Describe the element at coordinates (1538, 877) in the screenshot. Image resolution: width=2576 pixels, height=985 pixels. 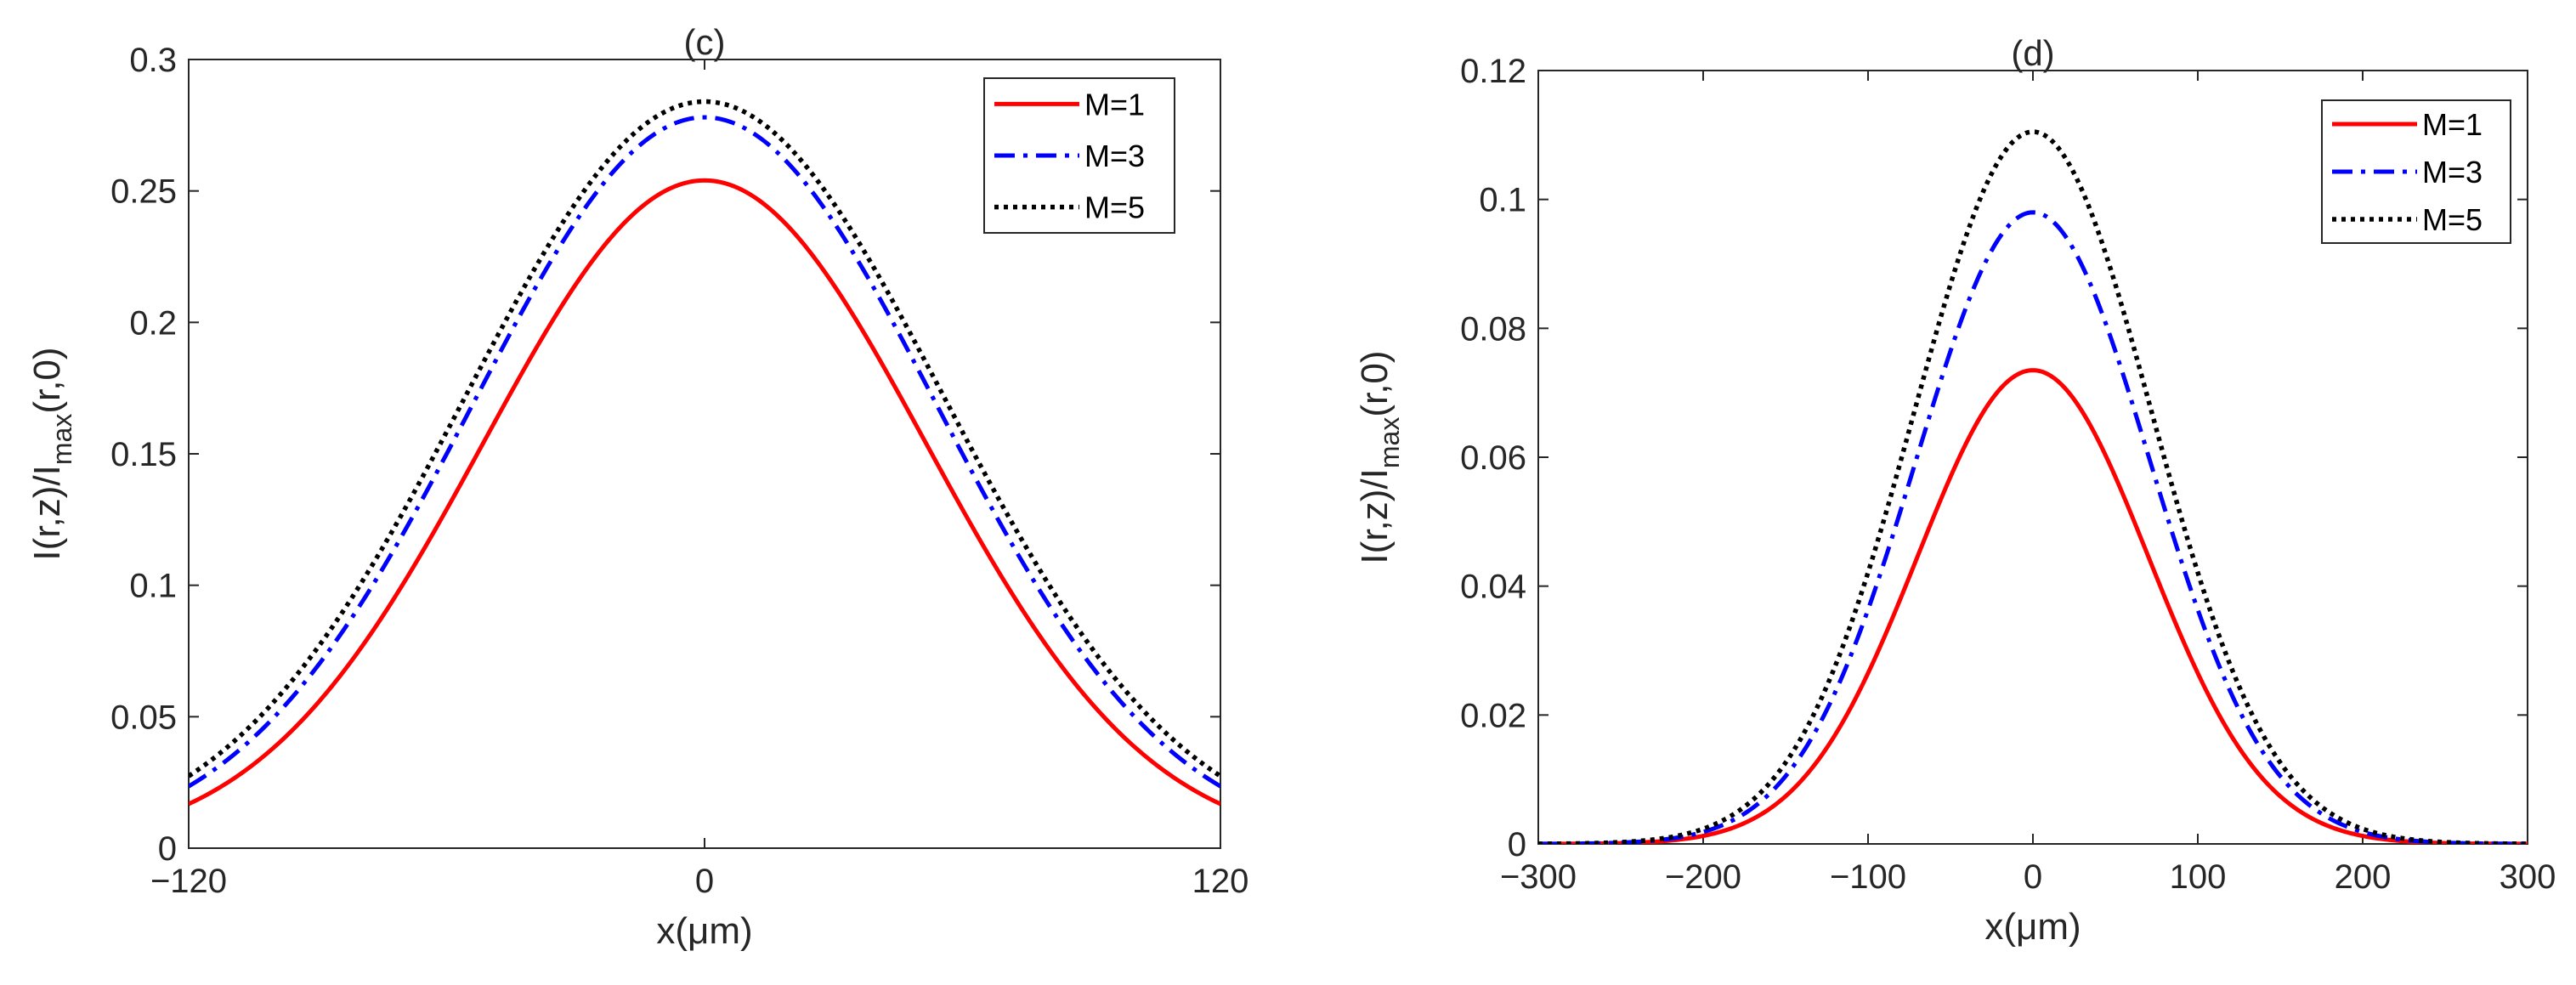
I see `x-tick-label: −300` at that location.